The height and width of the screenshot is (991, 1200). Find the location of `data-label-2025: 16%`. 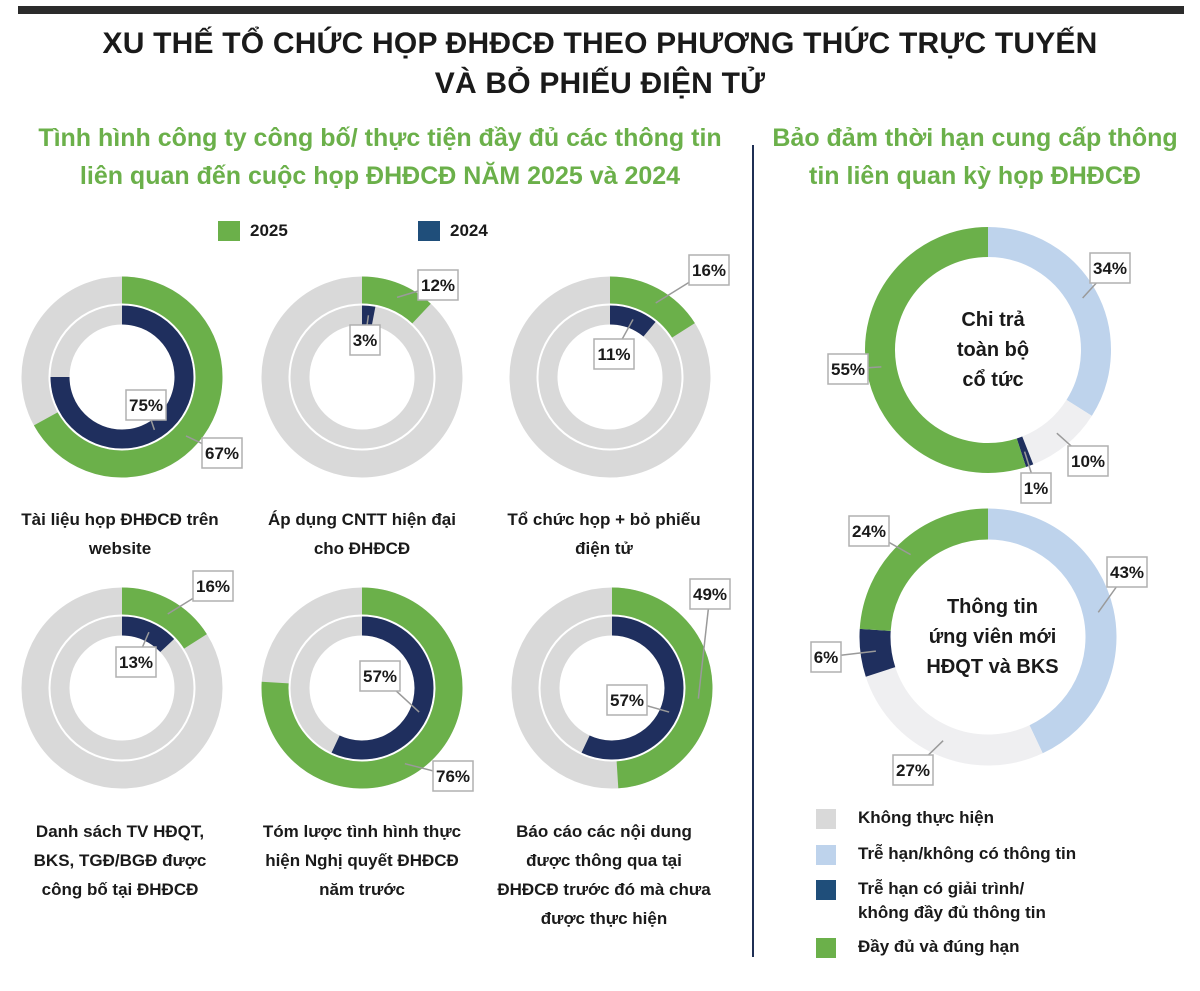

data-label-2025: 16% is located at coordinates (213, 586).